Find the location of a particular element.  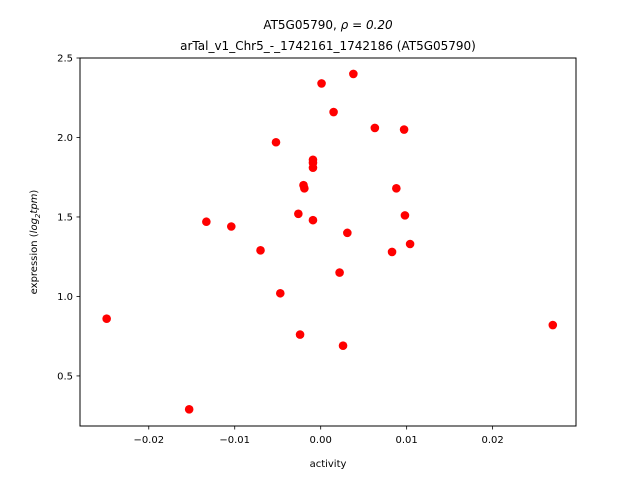

x-tick-label: 0.02 is located at coordinates (492, 440).